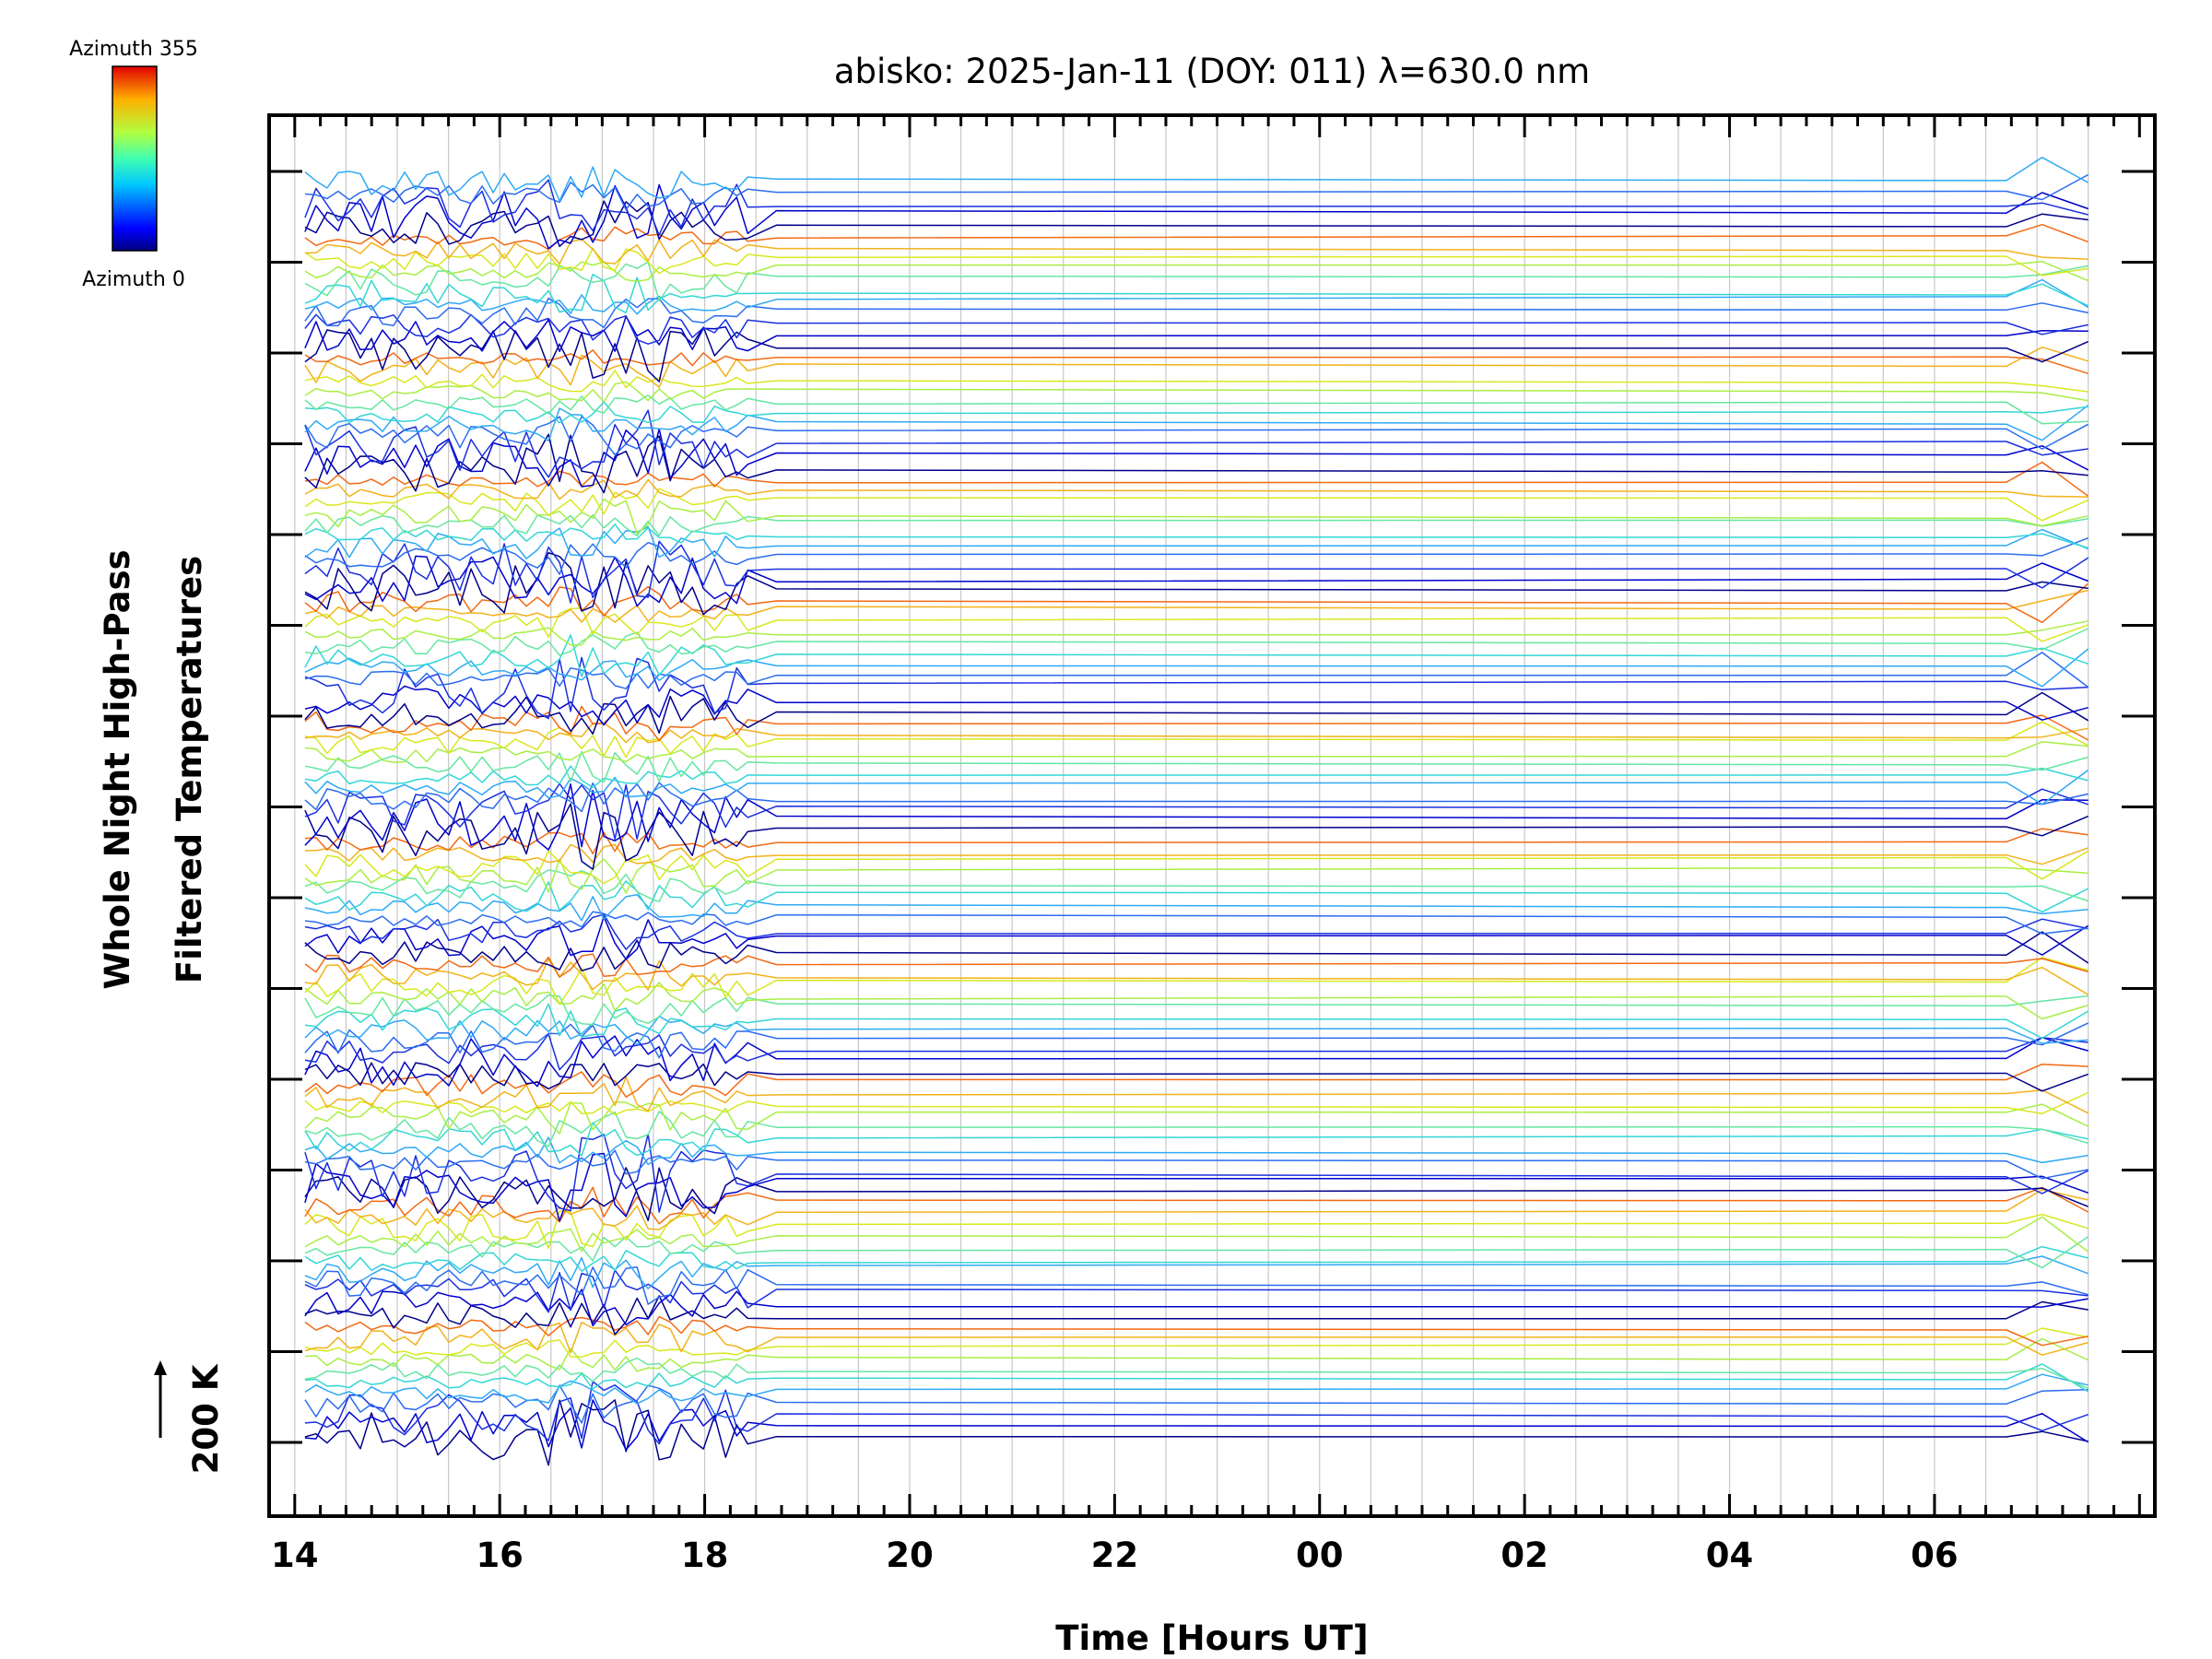 The height and width of the screenshot is (1659, 2212). I want to click on y-axis-label-line-2: Filtered Temperatures, so click(189, 769).